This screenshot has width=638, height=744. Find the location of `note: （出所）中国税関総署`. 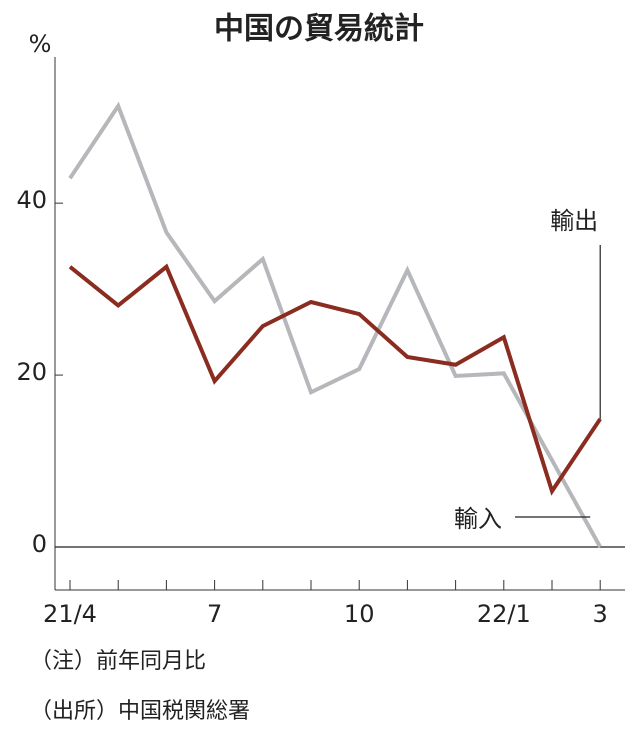

note: （出所）中国税関総署 is located at coordinates (140, 711).